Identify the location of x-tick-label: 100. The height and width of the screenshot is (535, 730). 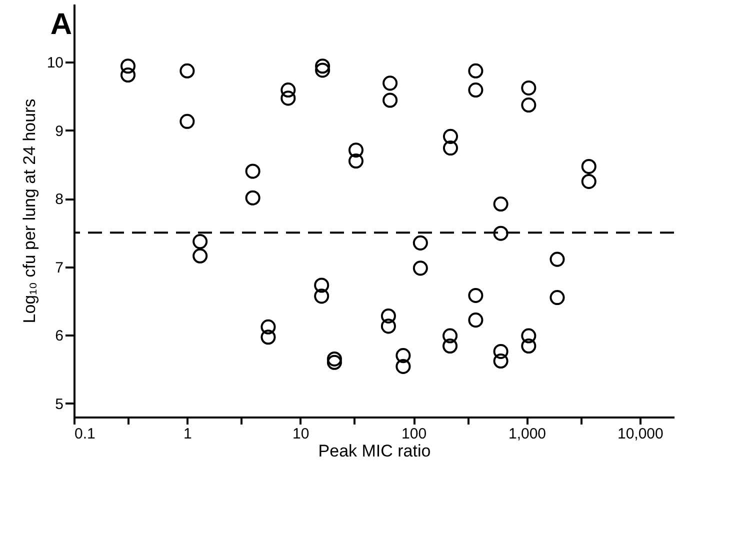
(414, 434).